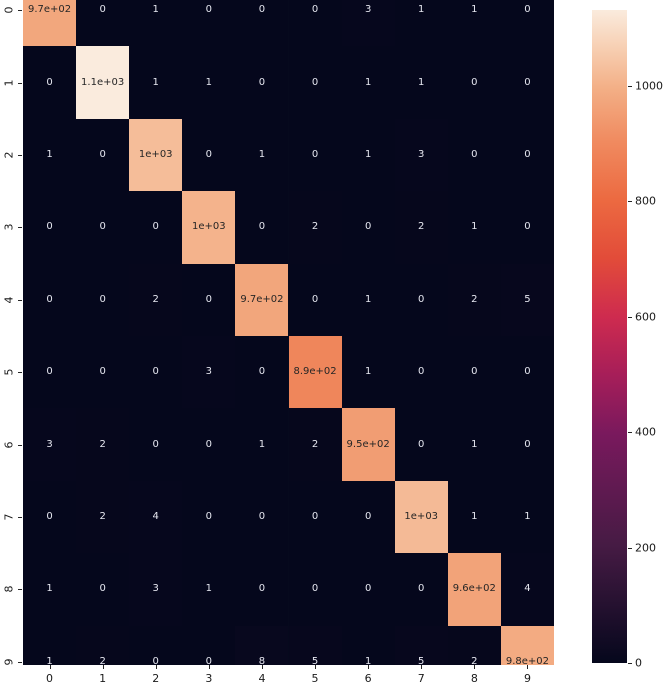 This screenshot has height=688, width=665. I want to click on x-tick-label: 1, so click(103, 678).